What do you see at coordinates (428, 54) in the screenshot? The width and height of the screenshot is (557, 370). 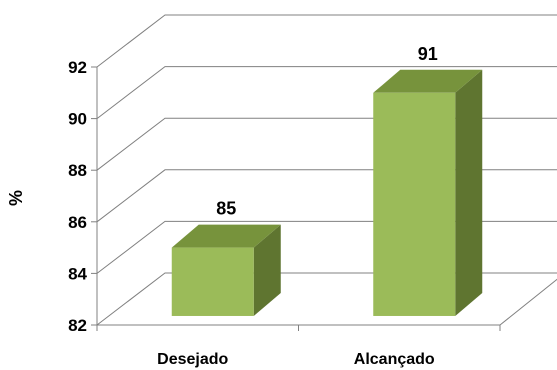 I see `data-label: 91` at bounding box center [428, 54].